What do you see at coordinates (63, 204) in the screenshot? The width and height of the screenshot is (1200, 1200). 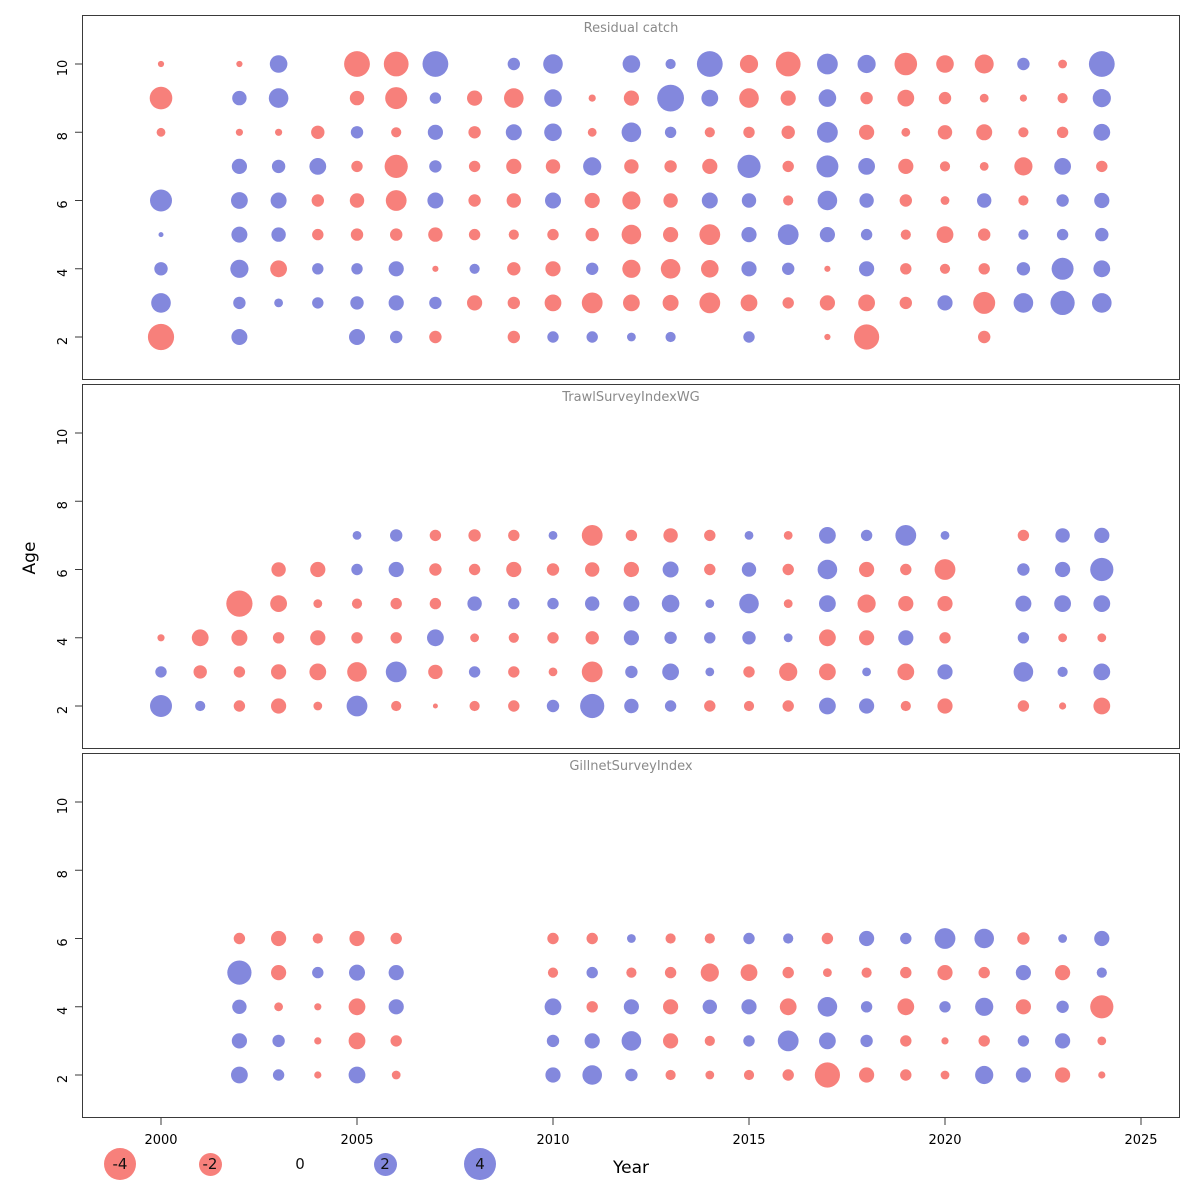 I see `y-tick-label: 6` at bounding box center [63, 204].